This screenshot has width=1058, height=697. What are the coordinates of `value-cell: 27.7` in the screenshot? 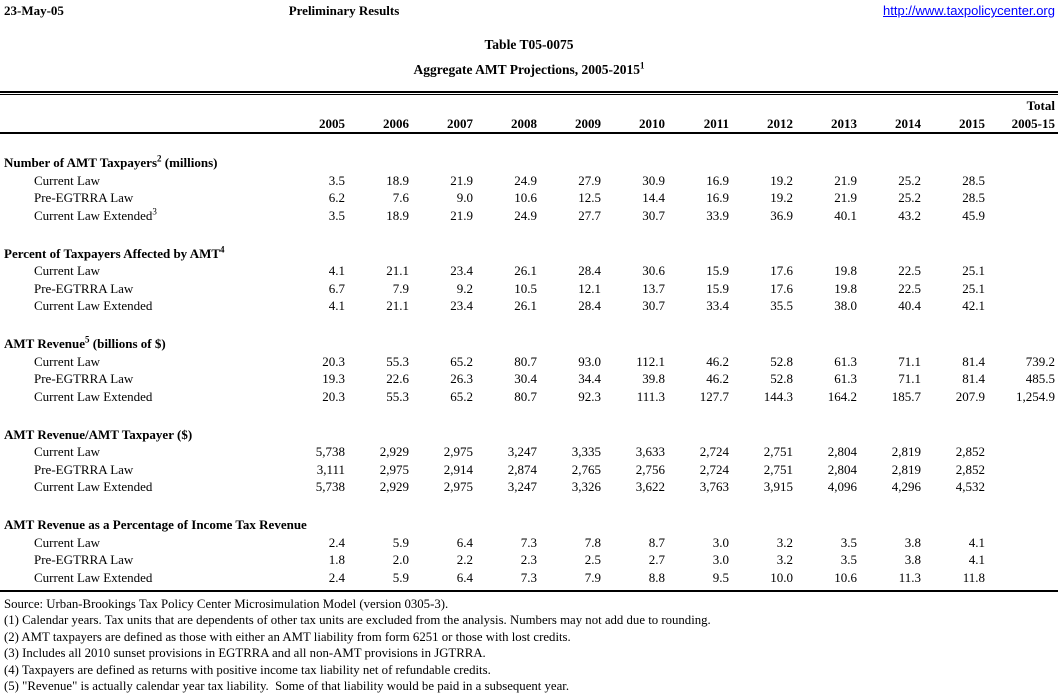 It's located at (589, 215).